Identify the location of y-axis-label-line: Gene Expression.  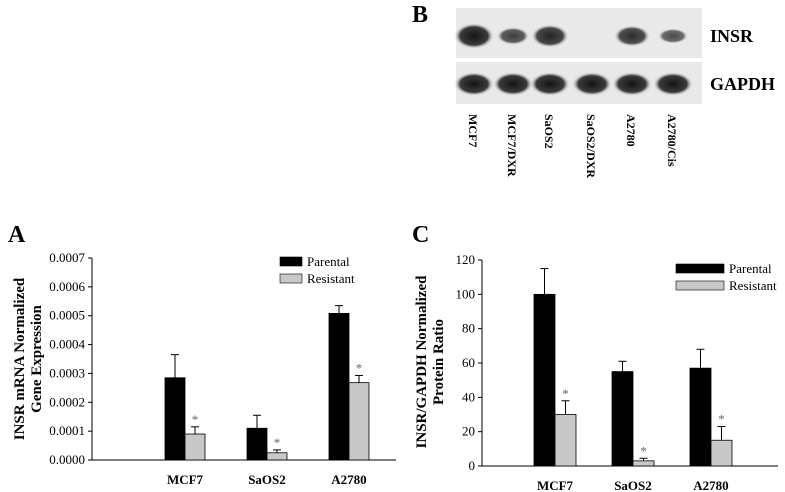
(37, 359).